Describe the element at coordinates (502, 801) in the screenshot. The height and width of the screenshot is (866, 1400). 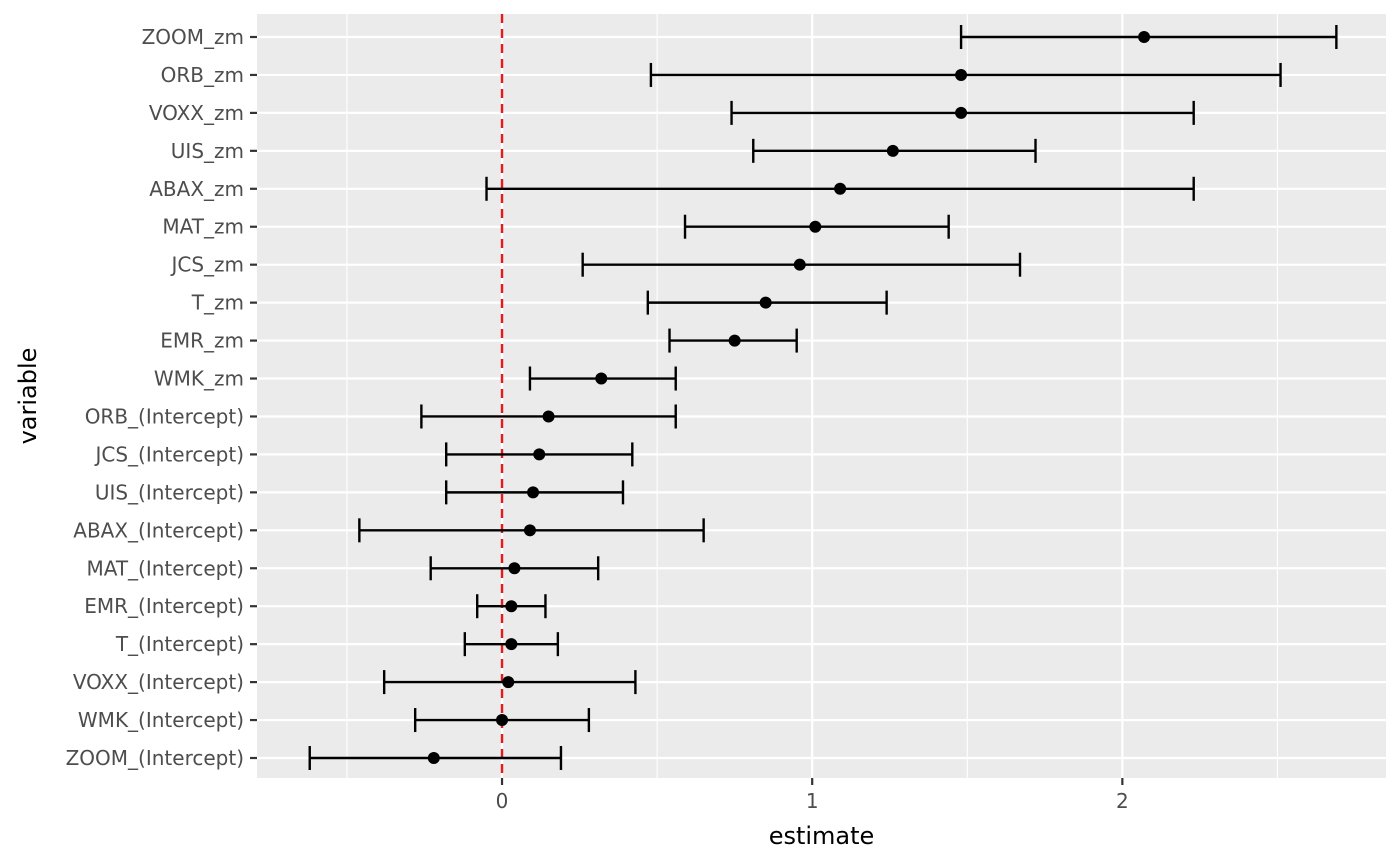
I see `x-tick-label: 0` at that location.